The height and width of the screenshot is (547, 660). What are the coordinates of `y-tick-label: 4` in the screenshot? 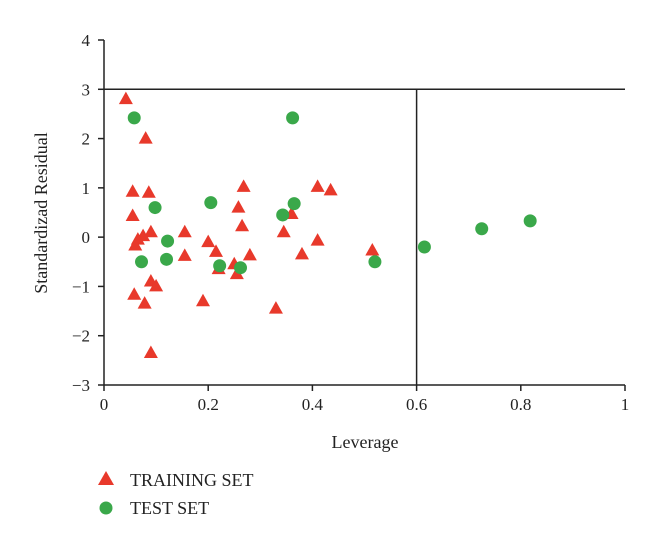 It's located at (86, 40).